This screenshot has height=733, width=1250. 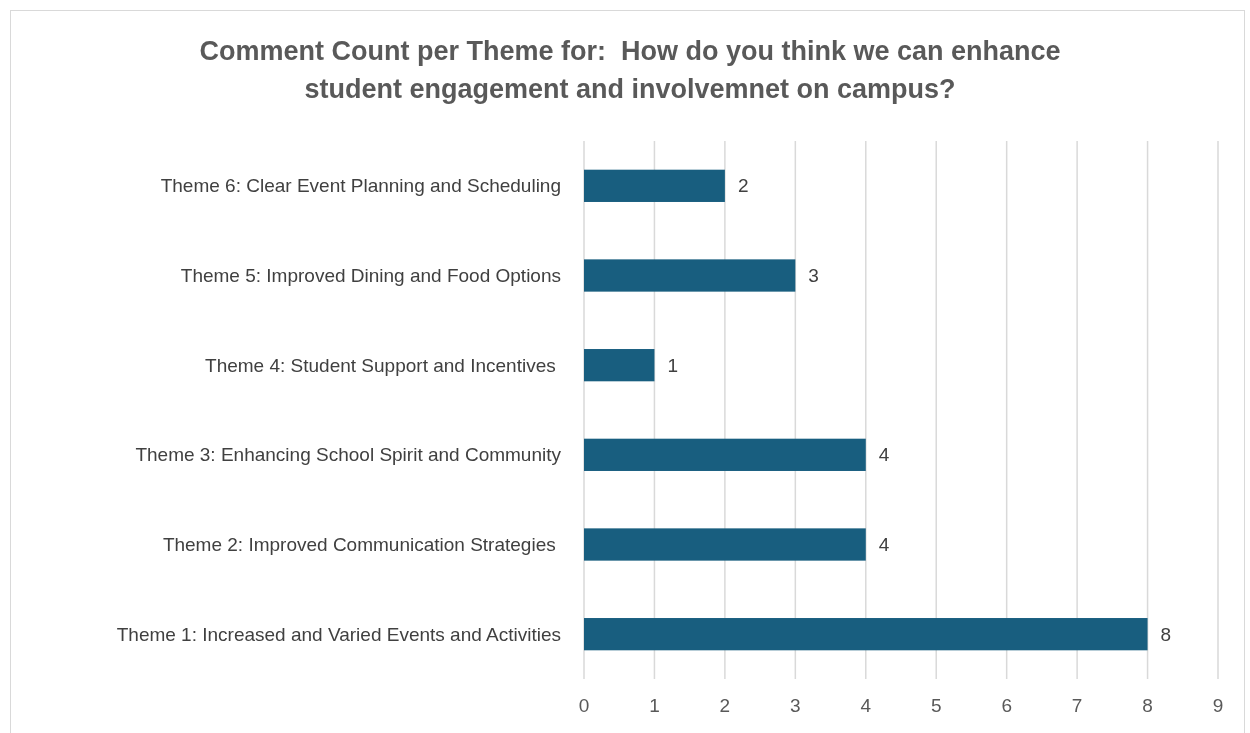 I want to click on x-tick-label: 2, so click(x=725, y=705).